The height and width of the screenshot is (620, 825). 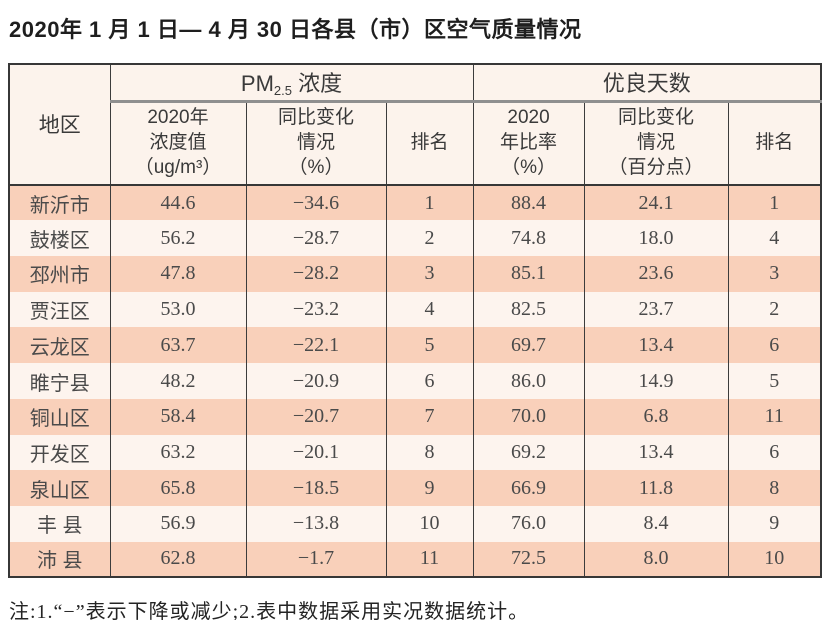 What do you see at coordinates (282, 91) in the screenshot?
I see `pm25-label-subscript: 2.5` at bounding box center [282, 91].